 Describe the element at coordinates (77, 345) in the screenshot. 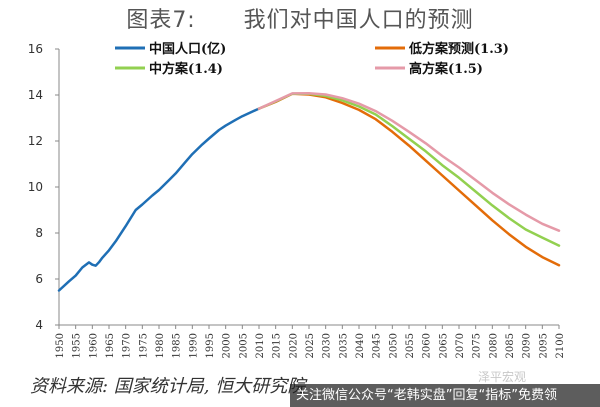

I see `x-tick-label: 1955` at that location.